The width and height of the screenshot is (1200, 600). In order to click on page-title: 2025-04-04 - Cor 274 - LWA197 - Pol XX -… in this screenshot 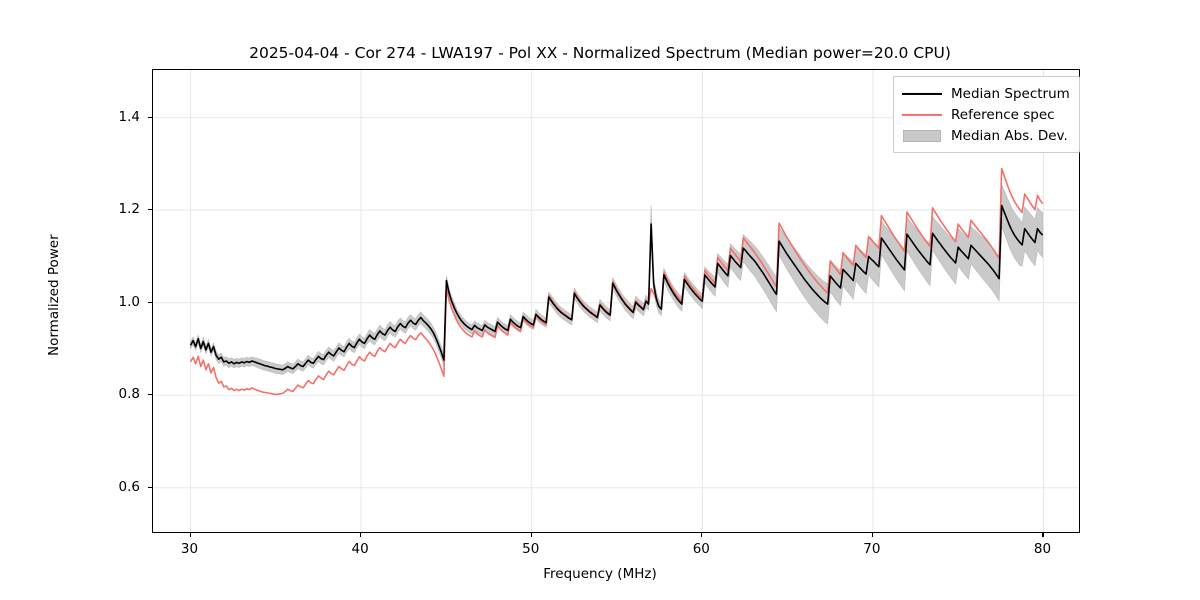, I will do `click(600, 53)`.